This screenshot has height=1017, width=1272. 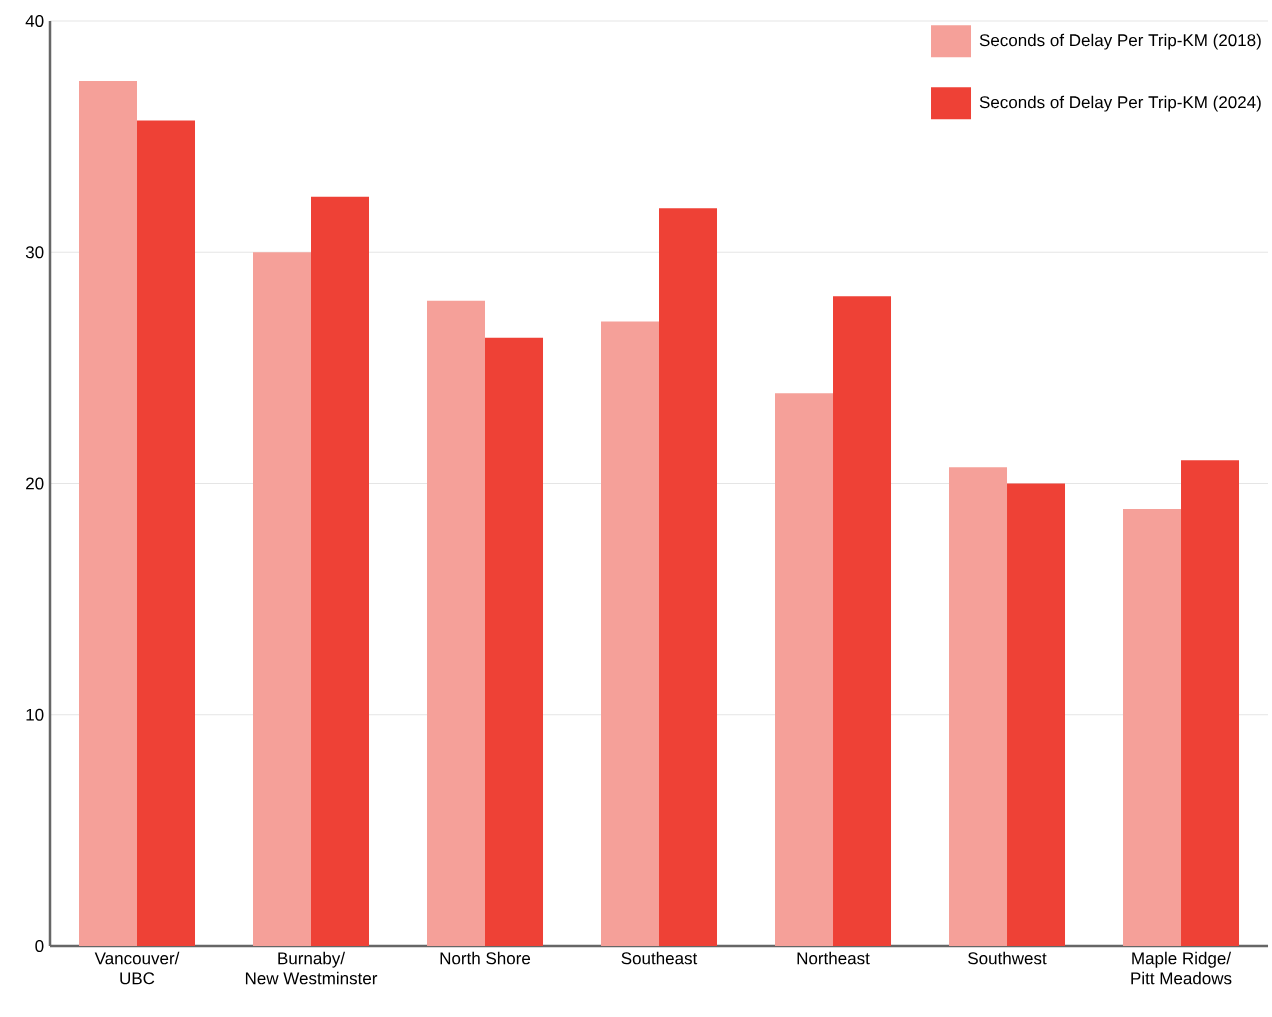 What do you see at coordinates (1007, 958) in the screenshot?
I see `x-tick-label: Southwest` at bounding box center [1007, 958].